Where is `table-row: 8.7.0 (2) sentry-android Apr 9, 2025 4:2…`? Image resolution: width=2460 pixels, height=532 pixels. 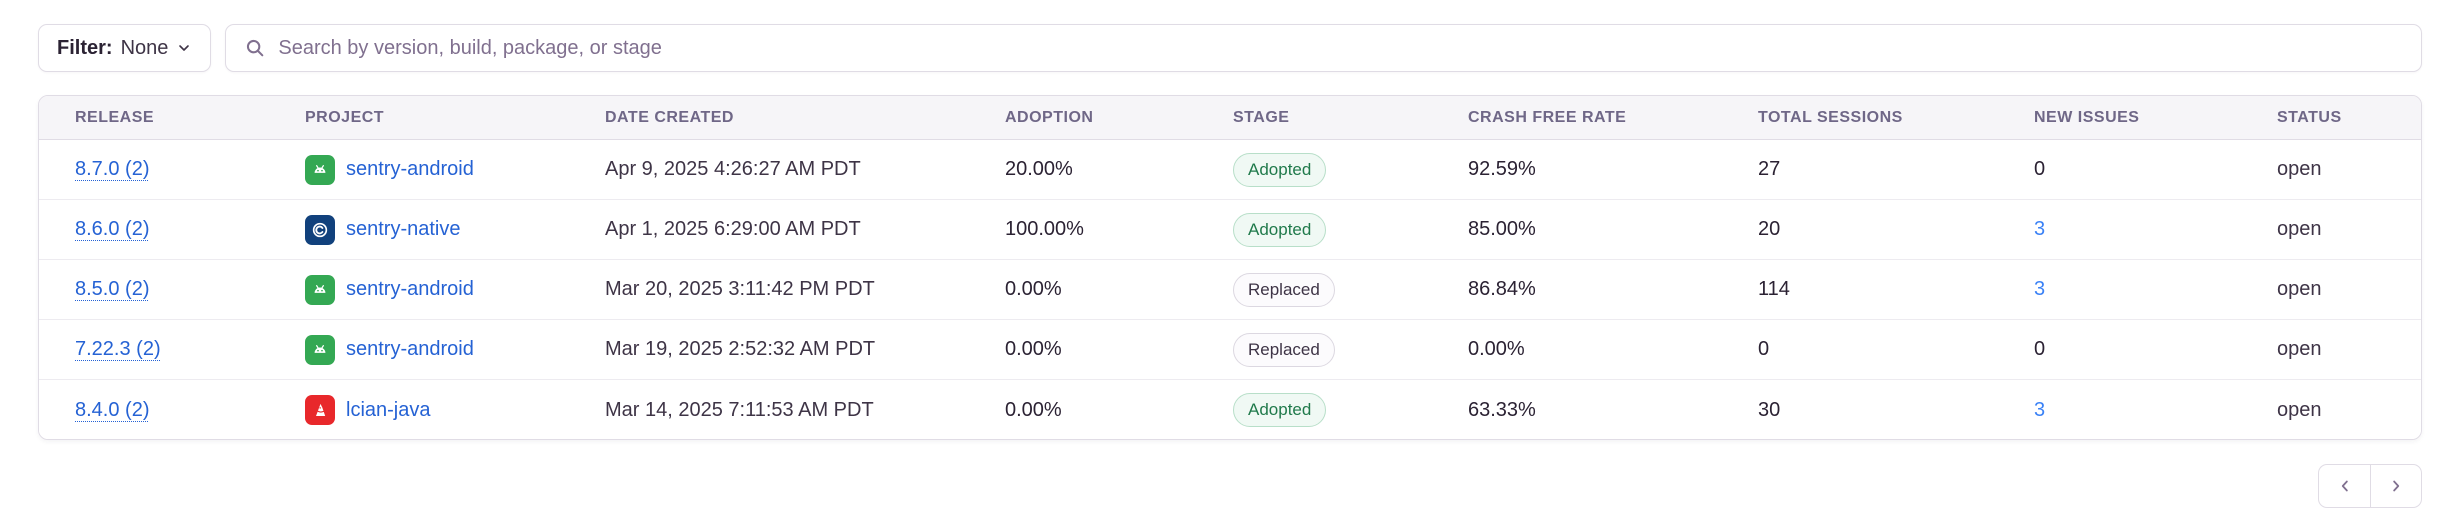
table-row: 8.7.0 (2) sentry-android Apr 9, 2025 4:2… is located at coordinates (1230, 170).